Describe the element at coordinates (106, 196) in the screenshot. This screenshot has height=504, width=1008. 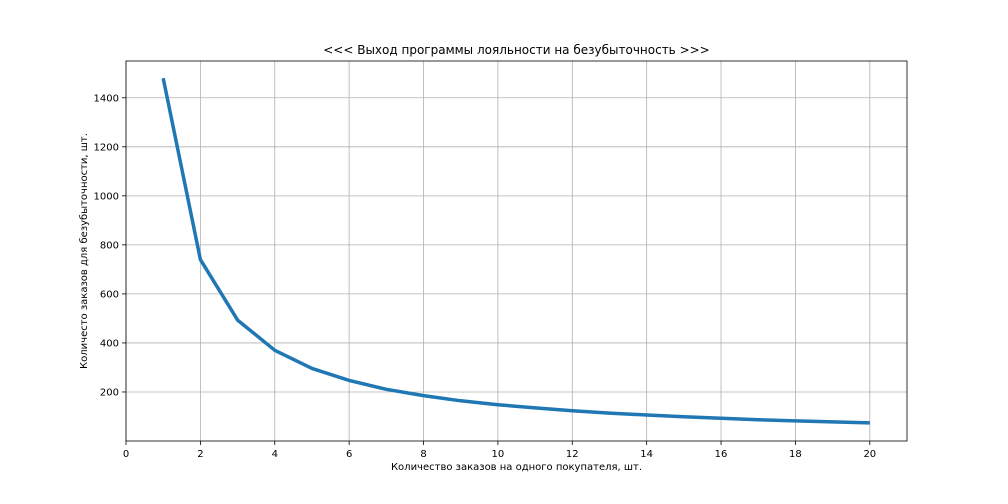
I see `y-tick-label: 1000` at that location.